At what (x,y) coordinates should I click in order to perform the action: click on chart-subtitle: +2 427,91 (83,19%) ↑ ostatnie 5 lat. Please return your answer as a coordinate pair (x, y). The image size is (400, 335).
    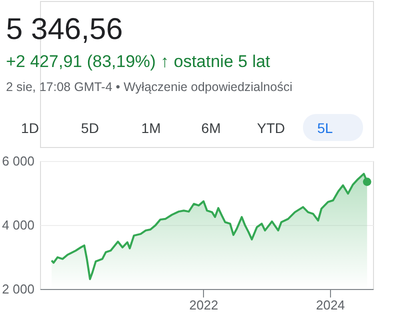
    Looking at the image, I should click on (138, 61).